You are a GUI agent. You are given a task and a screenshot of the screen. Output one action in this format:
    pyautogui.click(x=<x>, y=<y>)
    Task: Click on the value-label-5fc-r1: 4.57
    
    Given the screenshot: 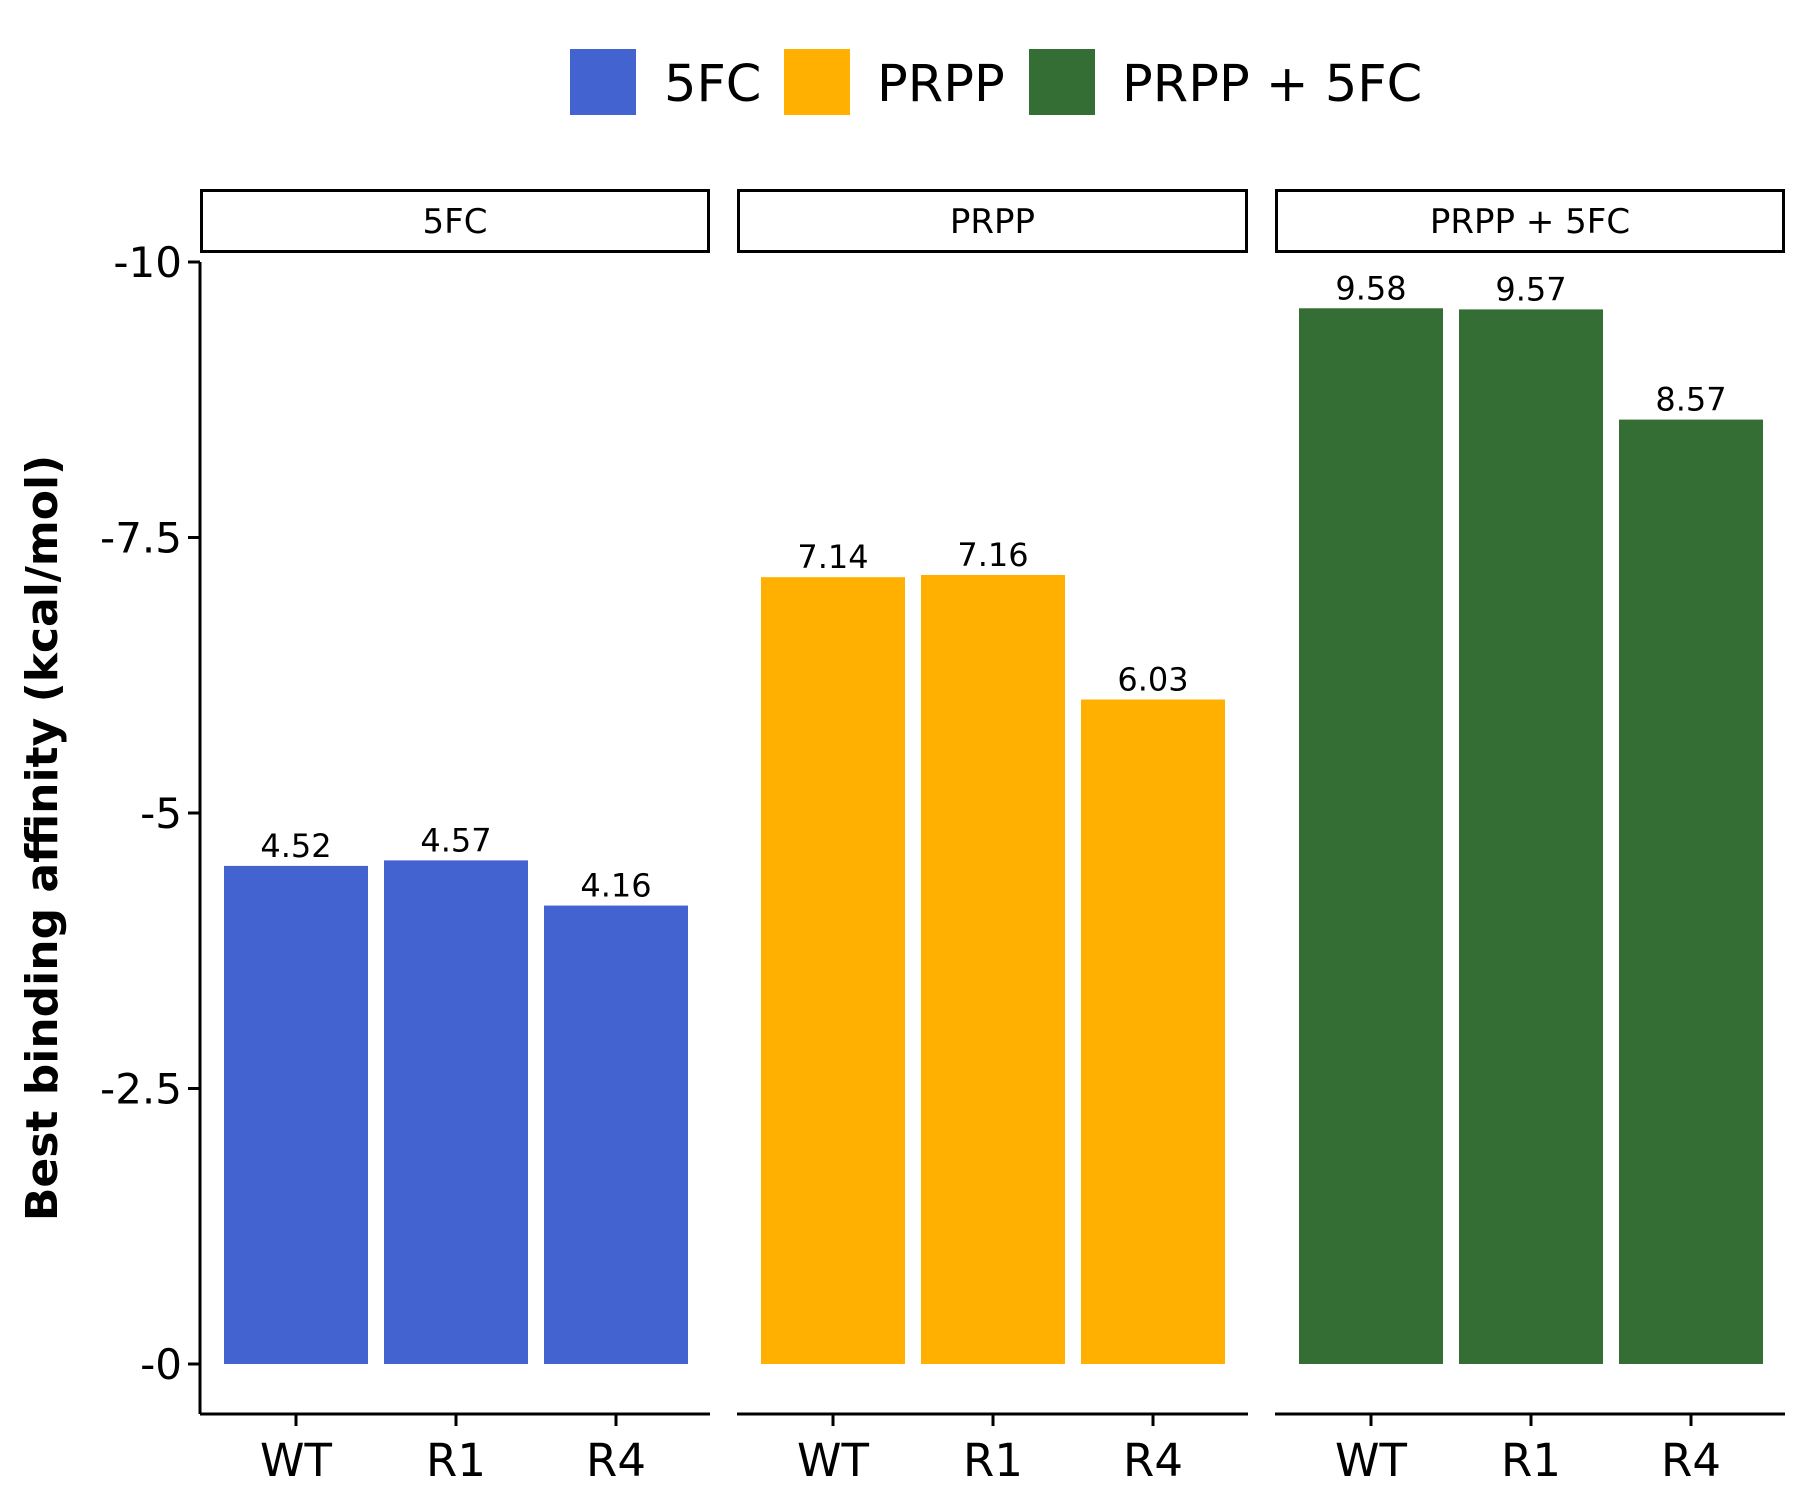 What is the action you would take?
    pyautogui.click(x=455, y=840)
    